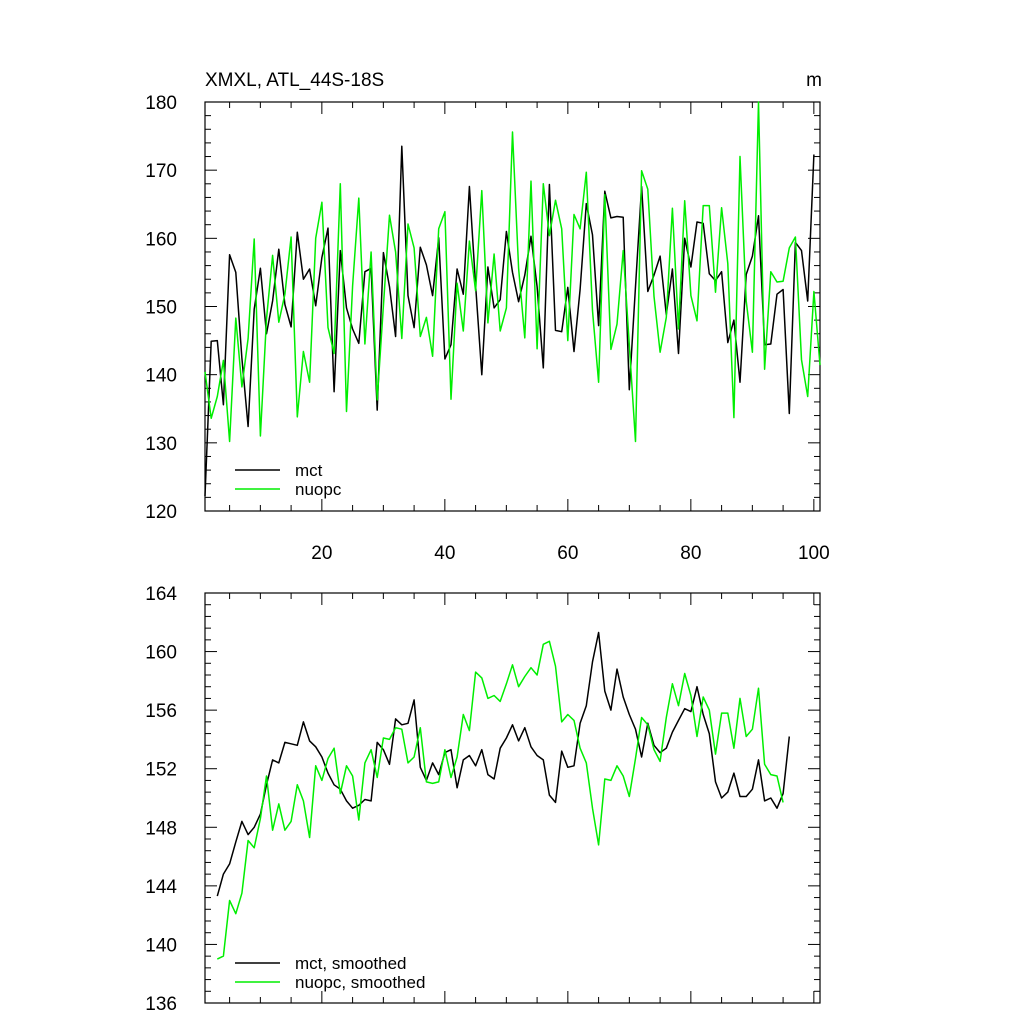 The image size is (1024, 1024). Describe the element at coordinates (161, 828) in the screenshot. I see `bottom-y-tick-label: 148` at that location.